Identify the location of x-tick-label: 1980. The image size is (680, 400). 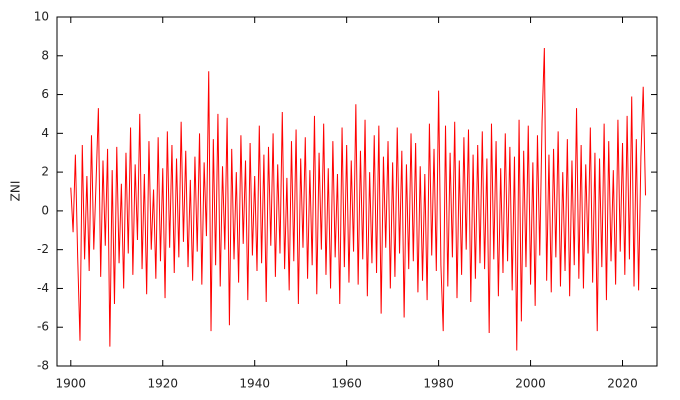
(438, 384).